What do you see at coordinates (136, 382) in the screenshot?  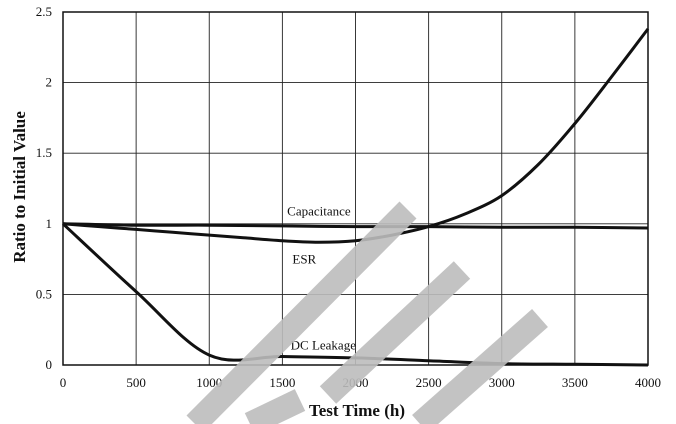 I see `x-tick-label: 500` at bounding box center [136, 382].